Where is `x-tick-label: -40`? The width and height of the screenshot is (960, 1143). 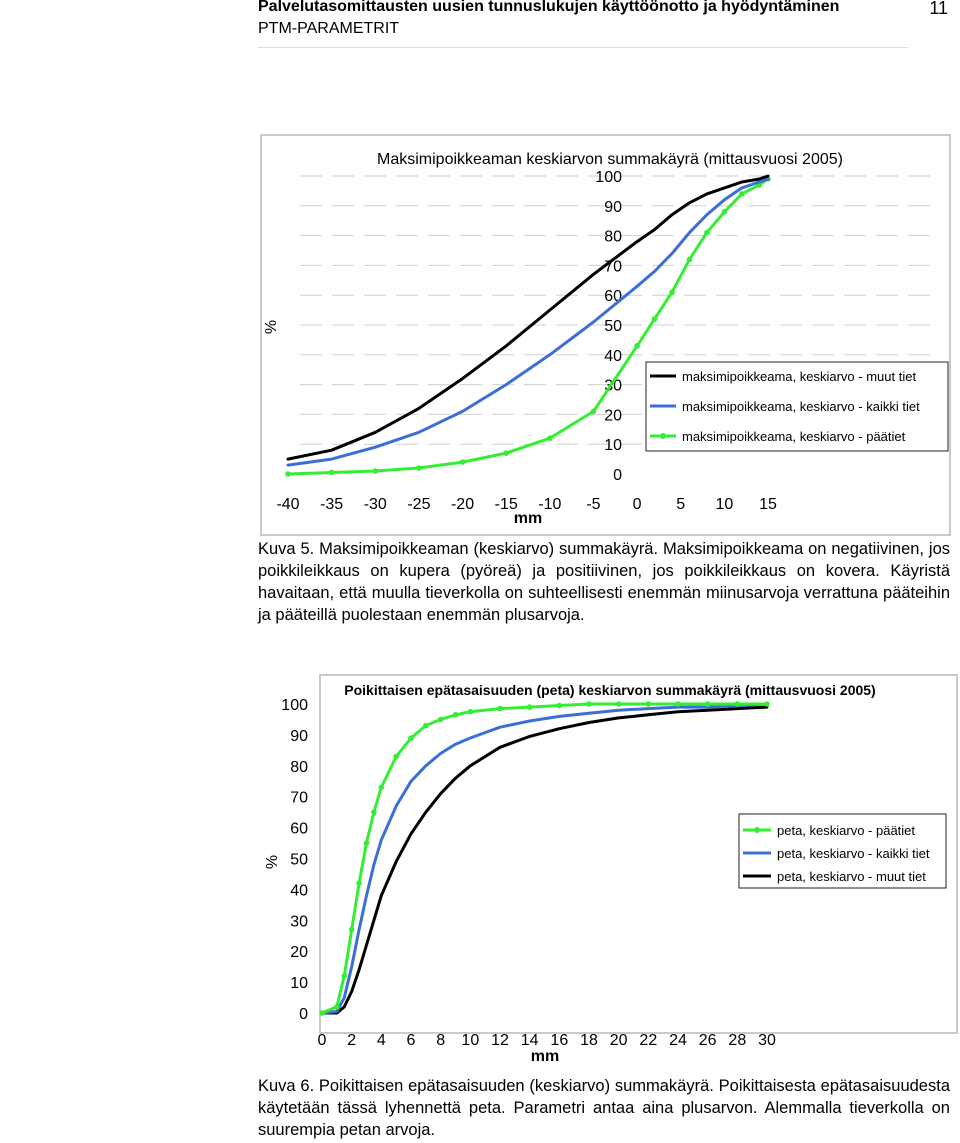
x-tick-label: -40 is located at coordinates (287, 504).